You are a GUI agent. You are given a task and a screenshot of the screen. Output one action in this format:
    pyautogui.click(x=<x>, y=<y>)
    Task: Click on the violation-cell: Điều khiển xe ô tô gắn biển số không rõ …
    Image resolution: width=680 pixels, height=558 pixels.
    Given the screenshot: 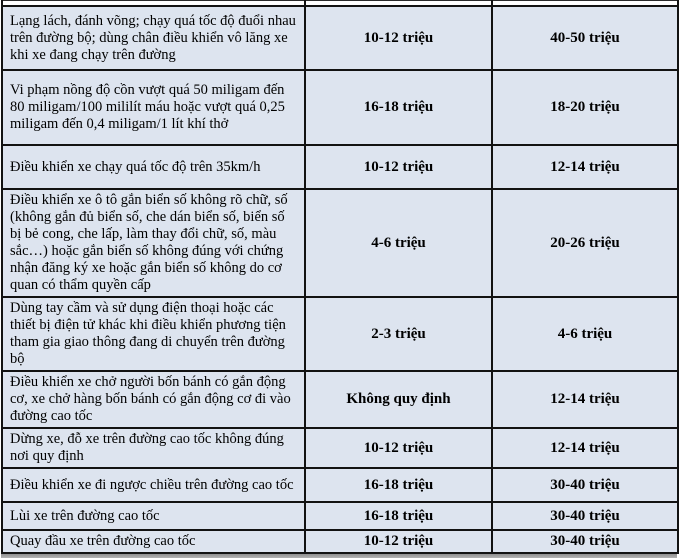 What is the action you would take?
    pyautogui.click(x=153, y=243)
    